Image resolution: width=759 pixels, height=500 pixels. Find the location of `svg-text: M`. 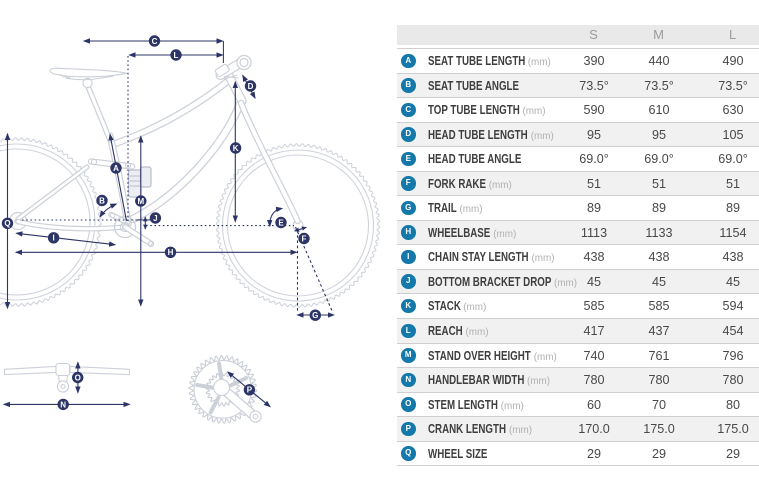

svg-text: M is located at coordinates (140, 201).